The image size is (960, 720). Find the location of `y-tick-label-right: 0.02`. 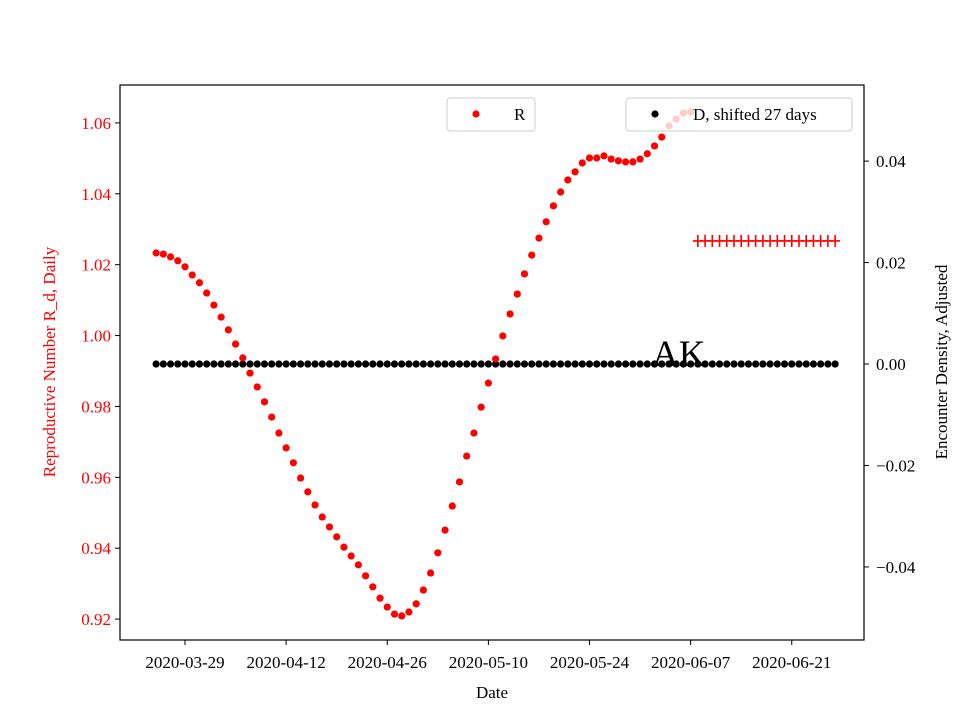

y-tick-label-right: 0.02 is located at coordinates (891, 263).